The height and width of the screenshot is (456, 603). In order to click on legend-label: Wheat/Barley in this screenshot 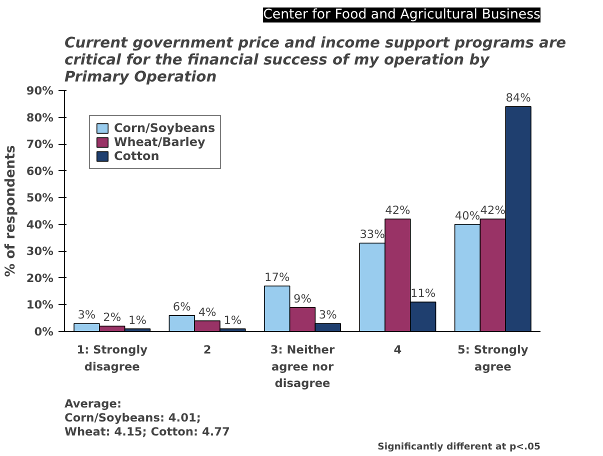, I will do `click(160, 142)`.